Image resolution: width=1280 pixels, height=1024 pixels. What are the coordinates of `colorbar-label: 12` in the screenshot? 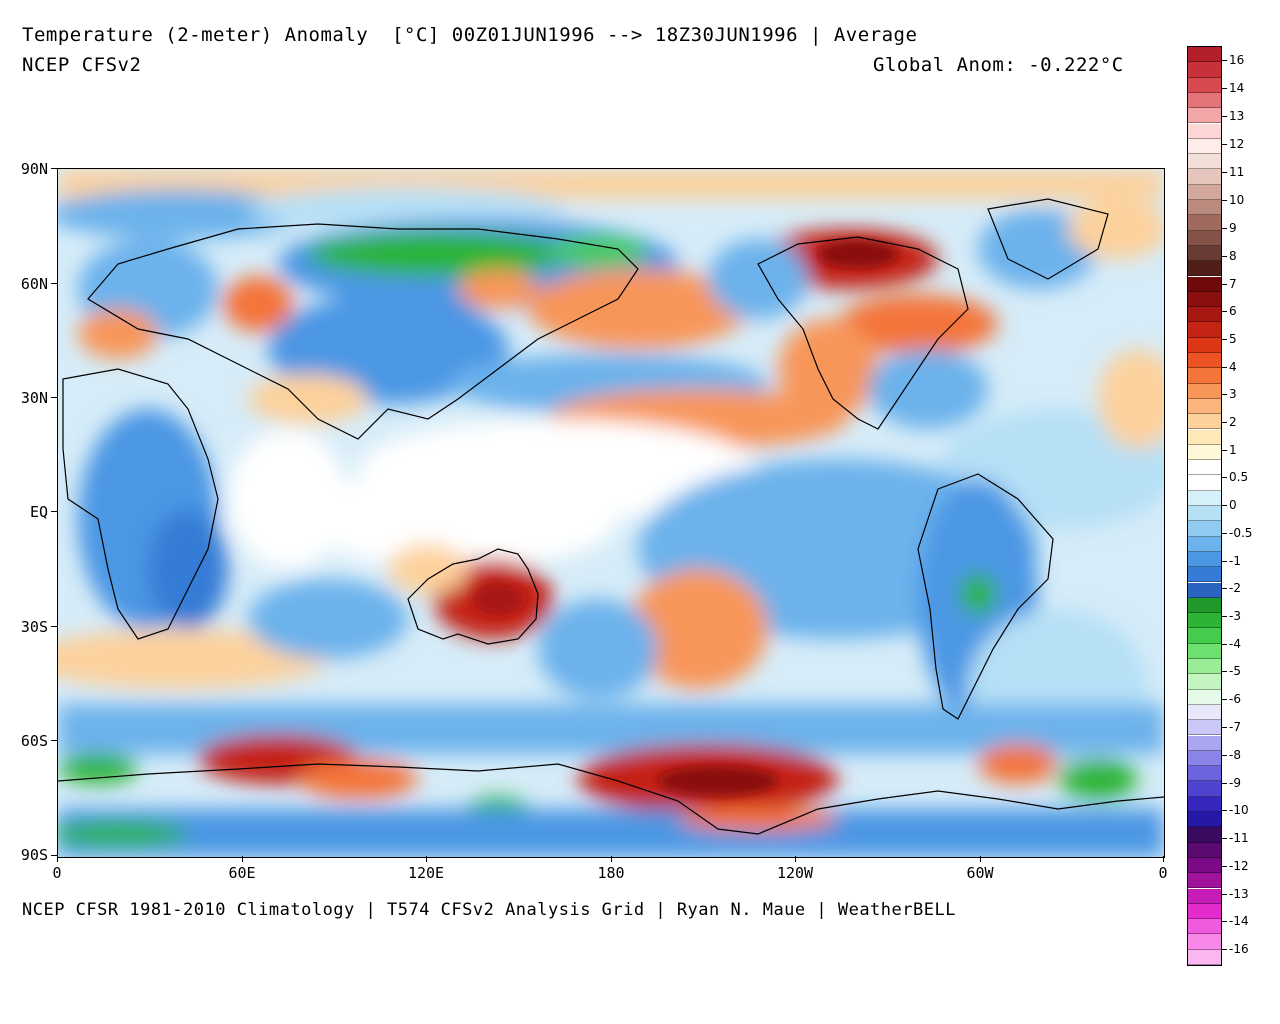 It's located at (1237, 144).